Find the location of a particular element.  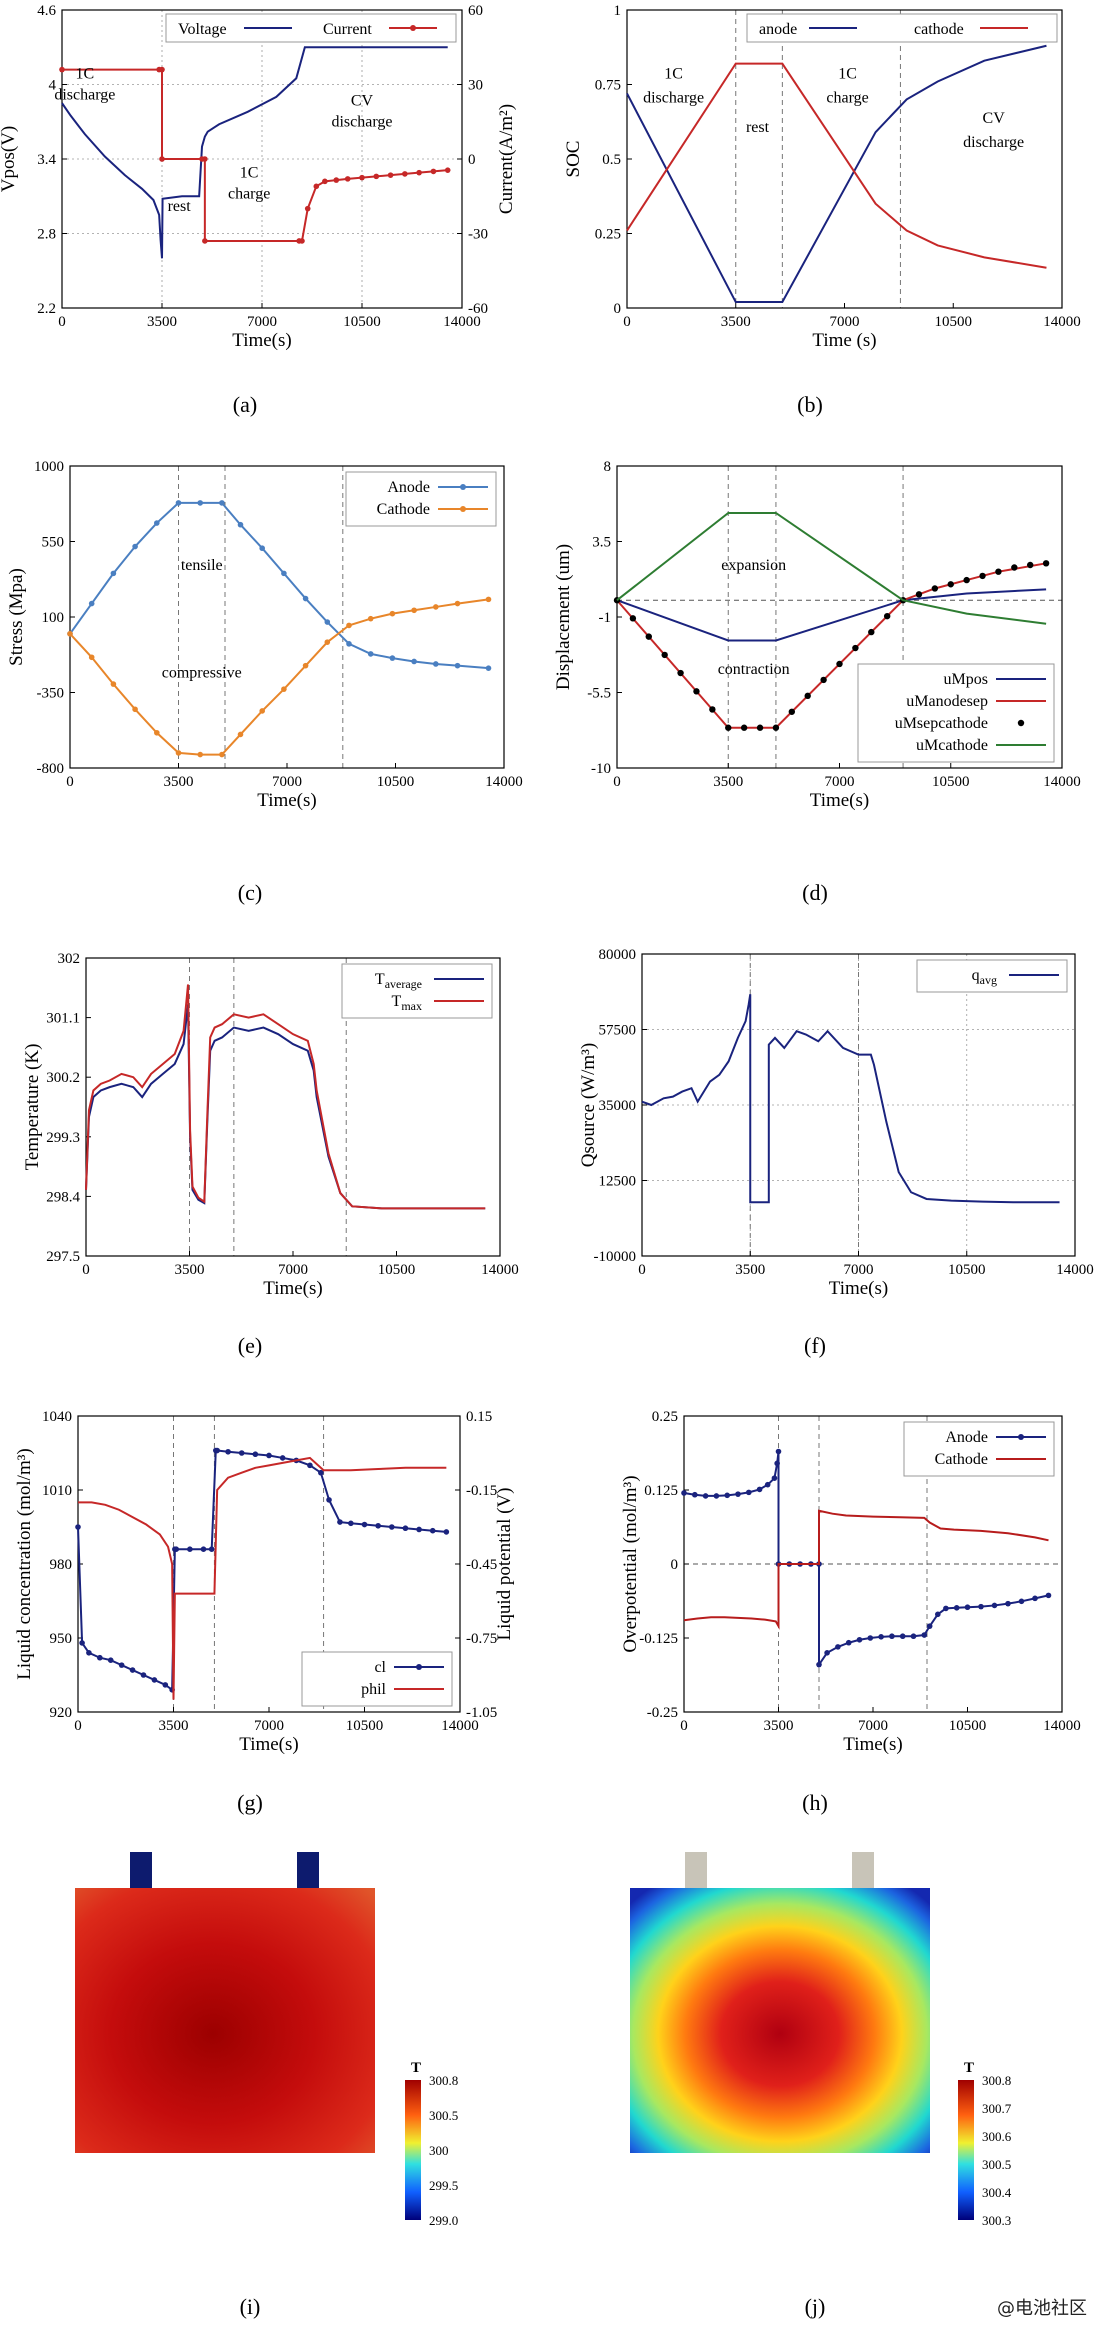

y-tick-label: 1000 is located at coordinates (49, 467).